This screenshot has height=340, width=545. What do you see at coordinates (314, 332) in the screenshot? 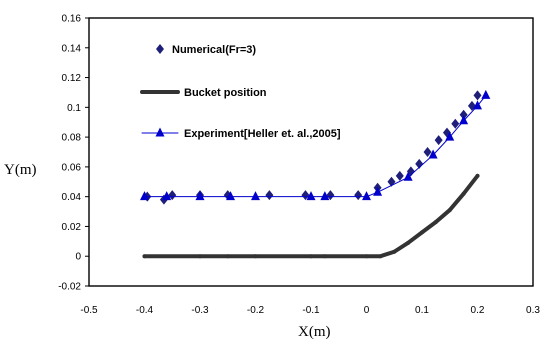
I see `x-axis-title: X(m)` at bounding box center [314, 332].